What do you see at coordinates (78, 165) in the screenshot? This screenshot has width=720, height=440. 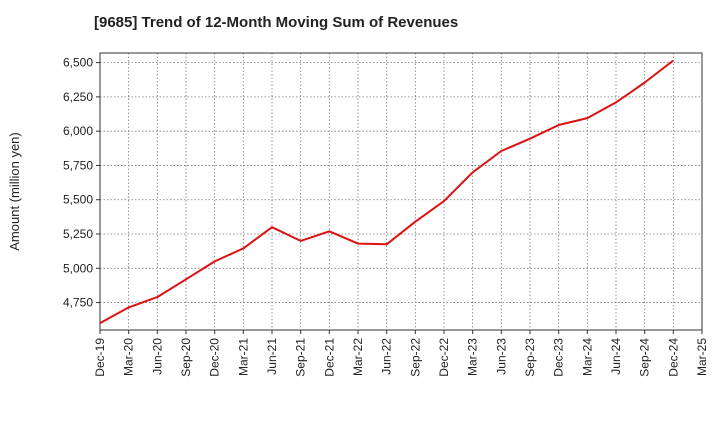 I see `y-tick-label: 5,750` at bounding box center [78, 165].